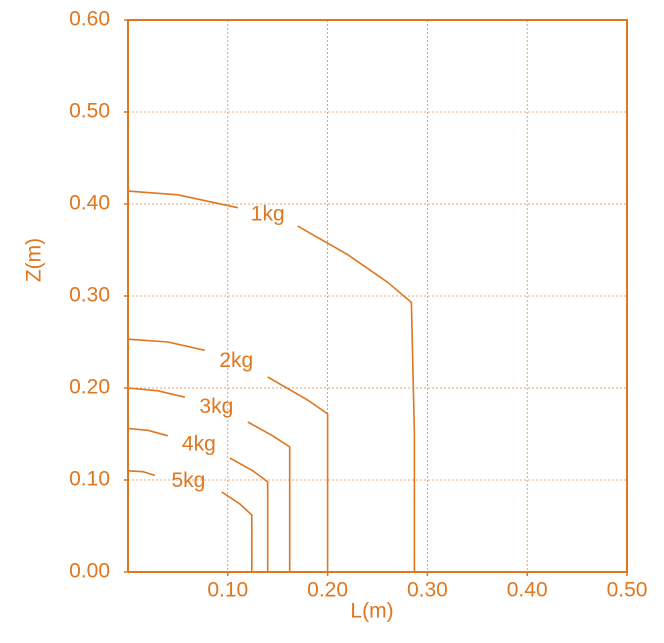 This screenshot has height=643, width=664. Describe the element at coordinates (89, 19) in the screenshot. I see `y-tick-label: 0.60` at that location.